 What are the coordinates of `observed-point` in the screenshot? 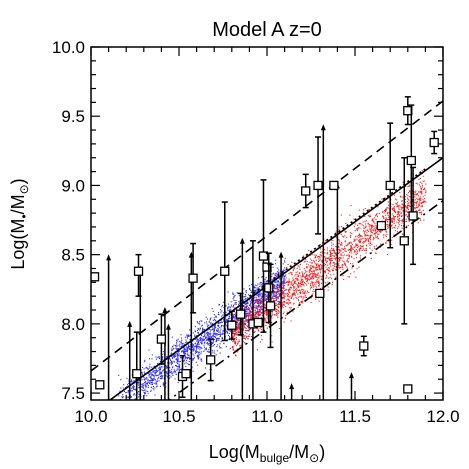 It's located at (390, 185).